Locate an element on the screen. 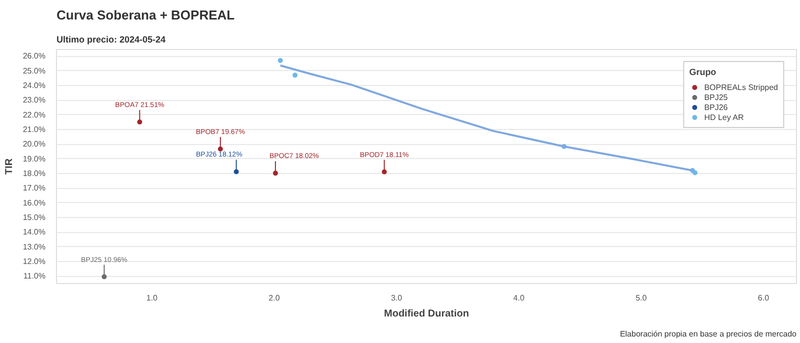 This screenshot has width=800, height=343. chart-title: Curva Soberana + BOPREAL is located at coordinates (145, 15).